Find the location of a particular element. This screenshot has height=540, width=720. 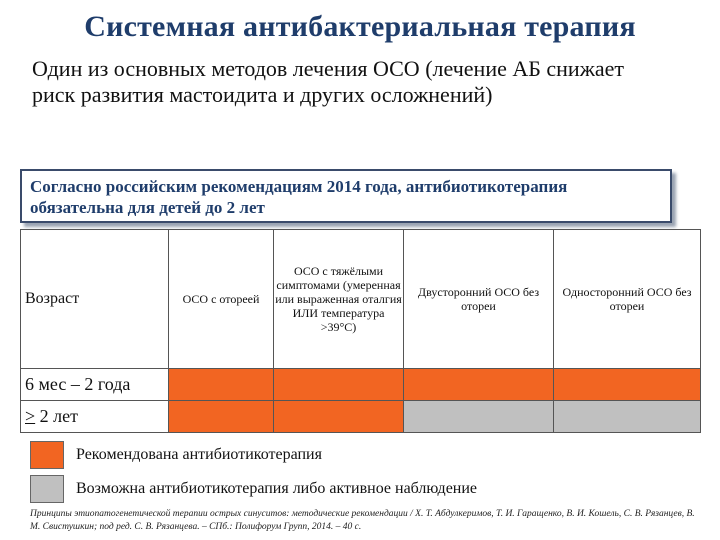

greater-equal-symbol: > is located at coordinates (30, 416).